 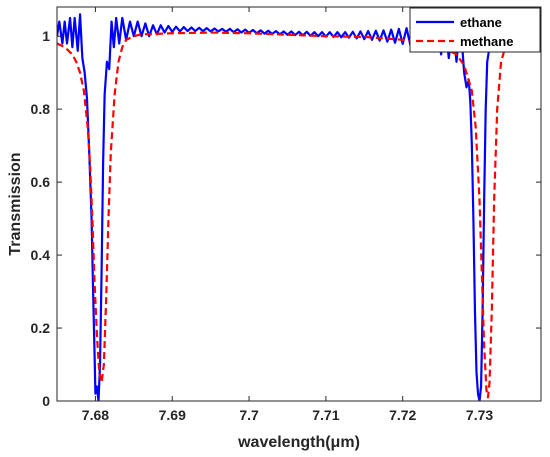 I want to click on legend-label-ethane: ethane, so click(x=481, y=22).